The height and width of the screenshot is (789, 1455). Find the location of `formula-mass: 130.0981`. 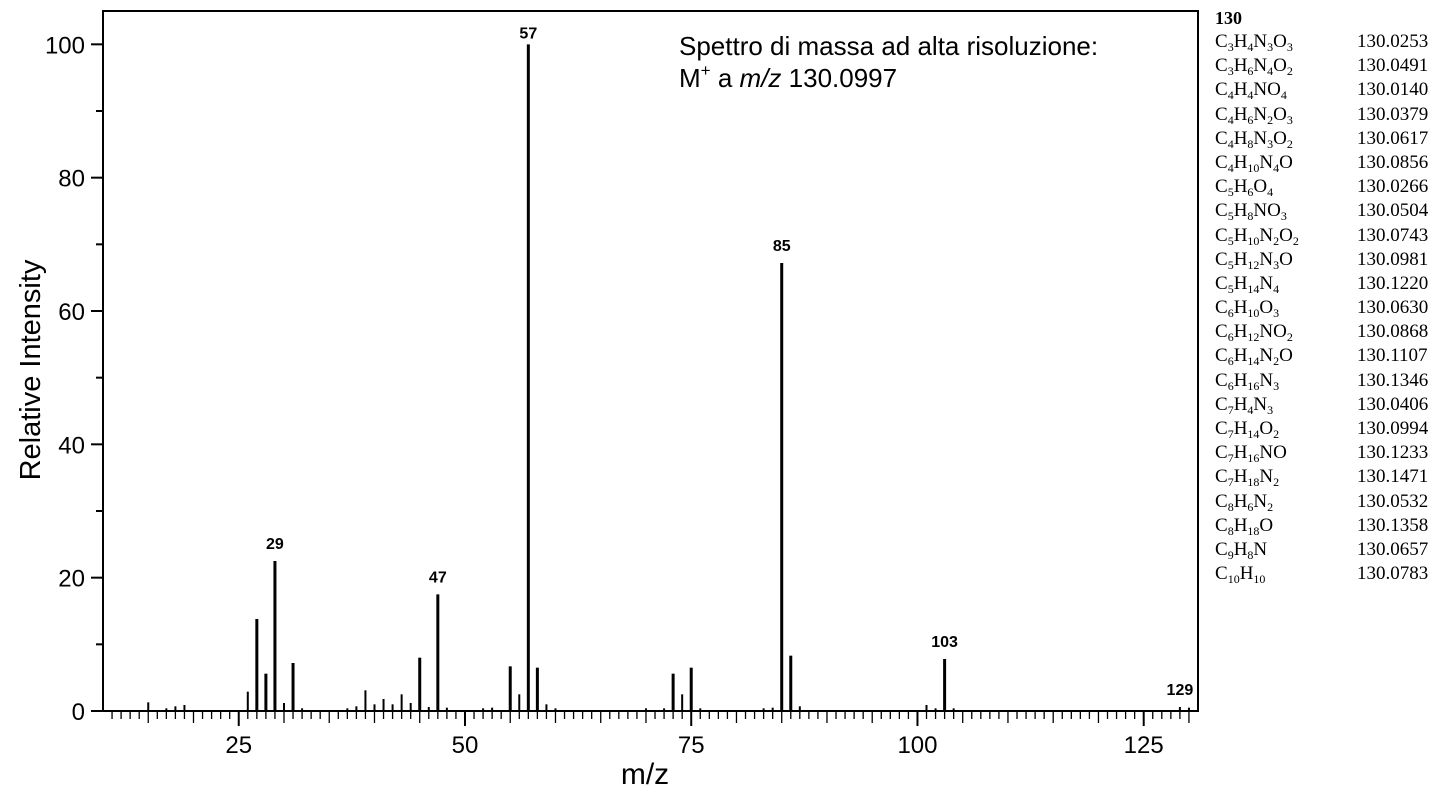

formula-mass: 130.0981 is located at coordinates (1393, 259).